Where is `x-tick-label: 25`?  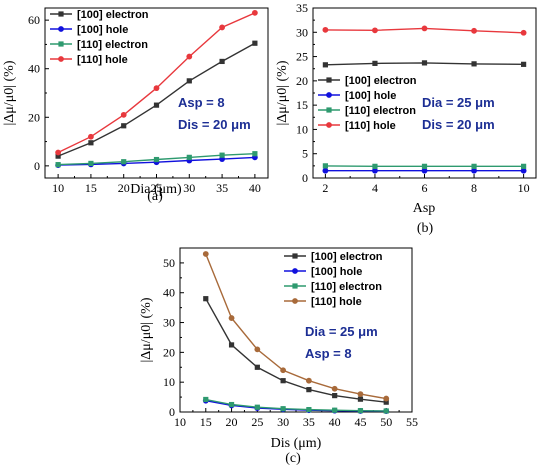
x-tick-label: 25 is located at coordinates (157, 188).